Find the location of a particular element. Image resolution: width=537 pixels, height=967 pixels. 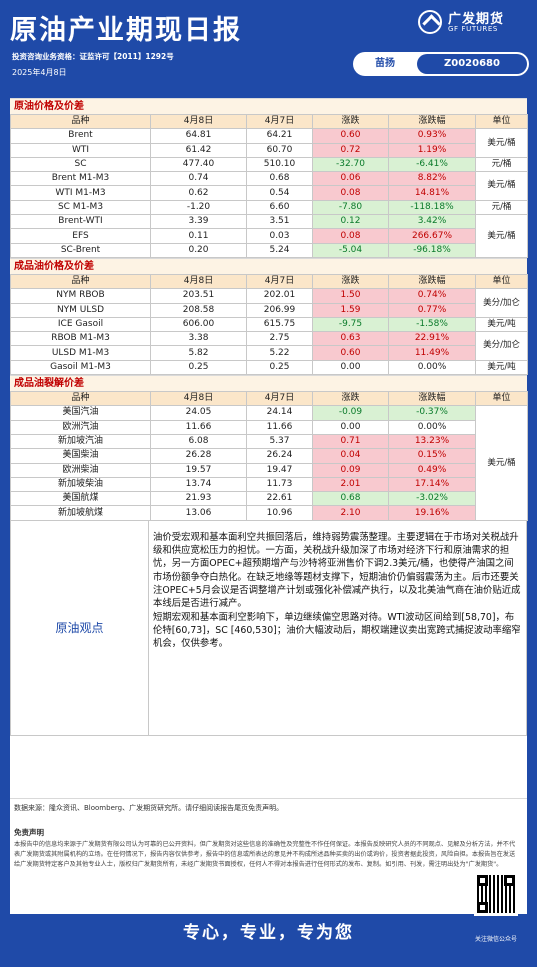

table-cell: 13.23% is located at coordinates (432, 441).